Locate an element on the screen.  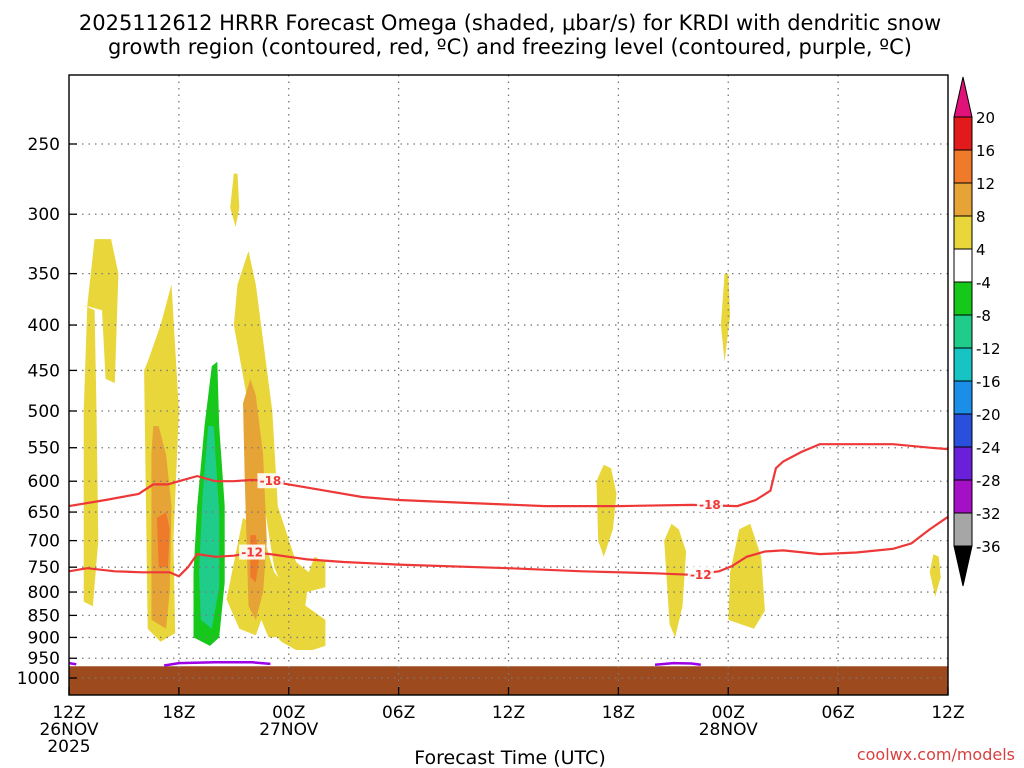
y-tick-label-950: 950 is located at coordinates (44, 659).